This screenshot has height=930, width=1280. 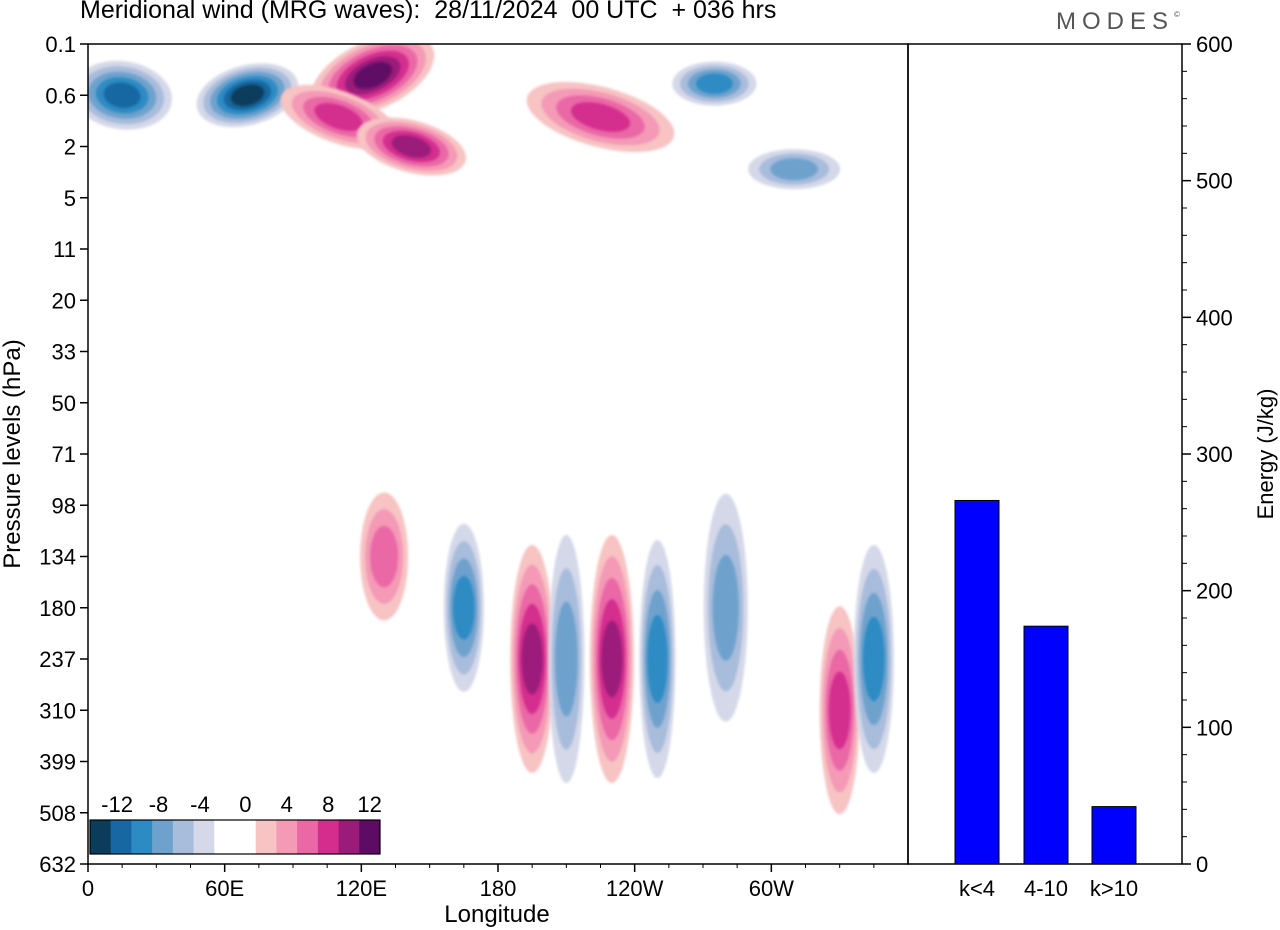 I want to click on colorbar-label: 12, so click(x=369, y=804).